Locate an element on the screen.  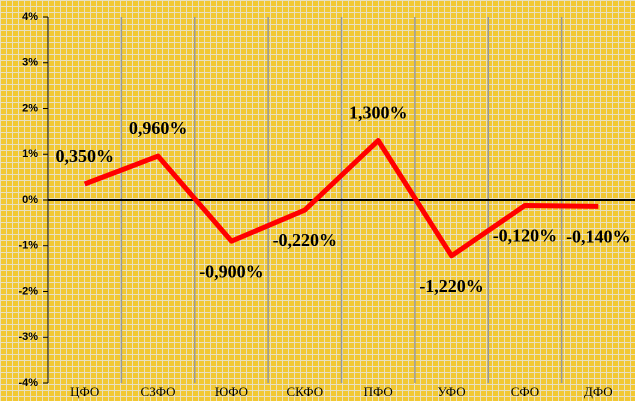
value-label: 0,960% is located at coordinates (158, 128).